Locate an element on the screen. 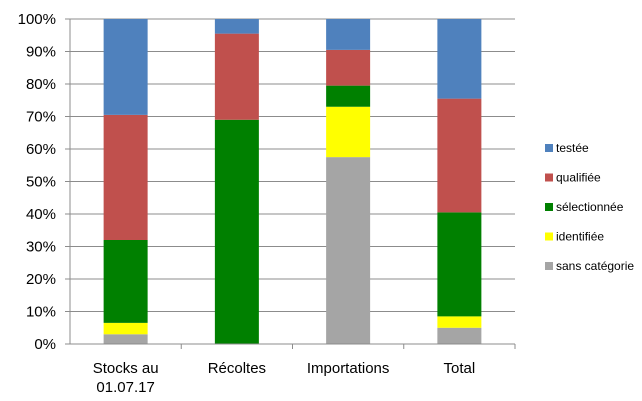  legend-label: qualifiée is located at coordinates (578, 178).